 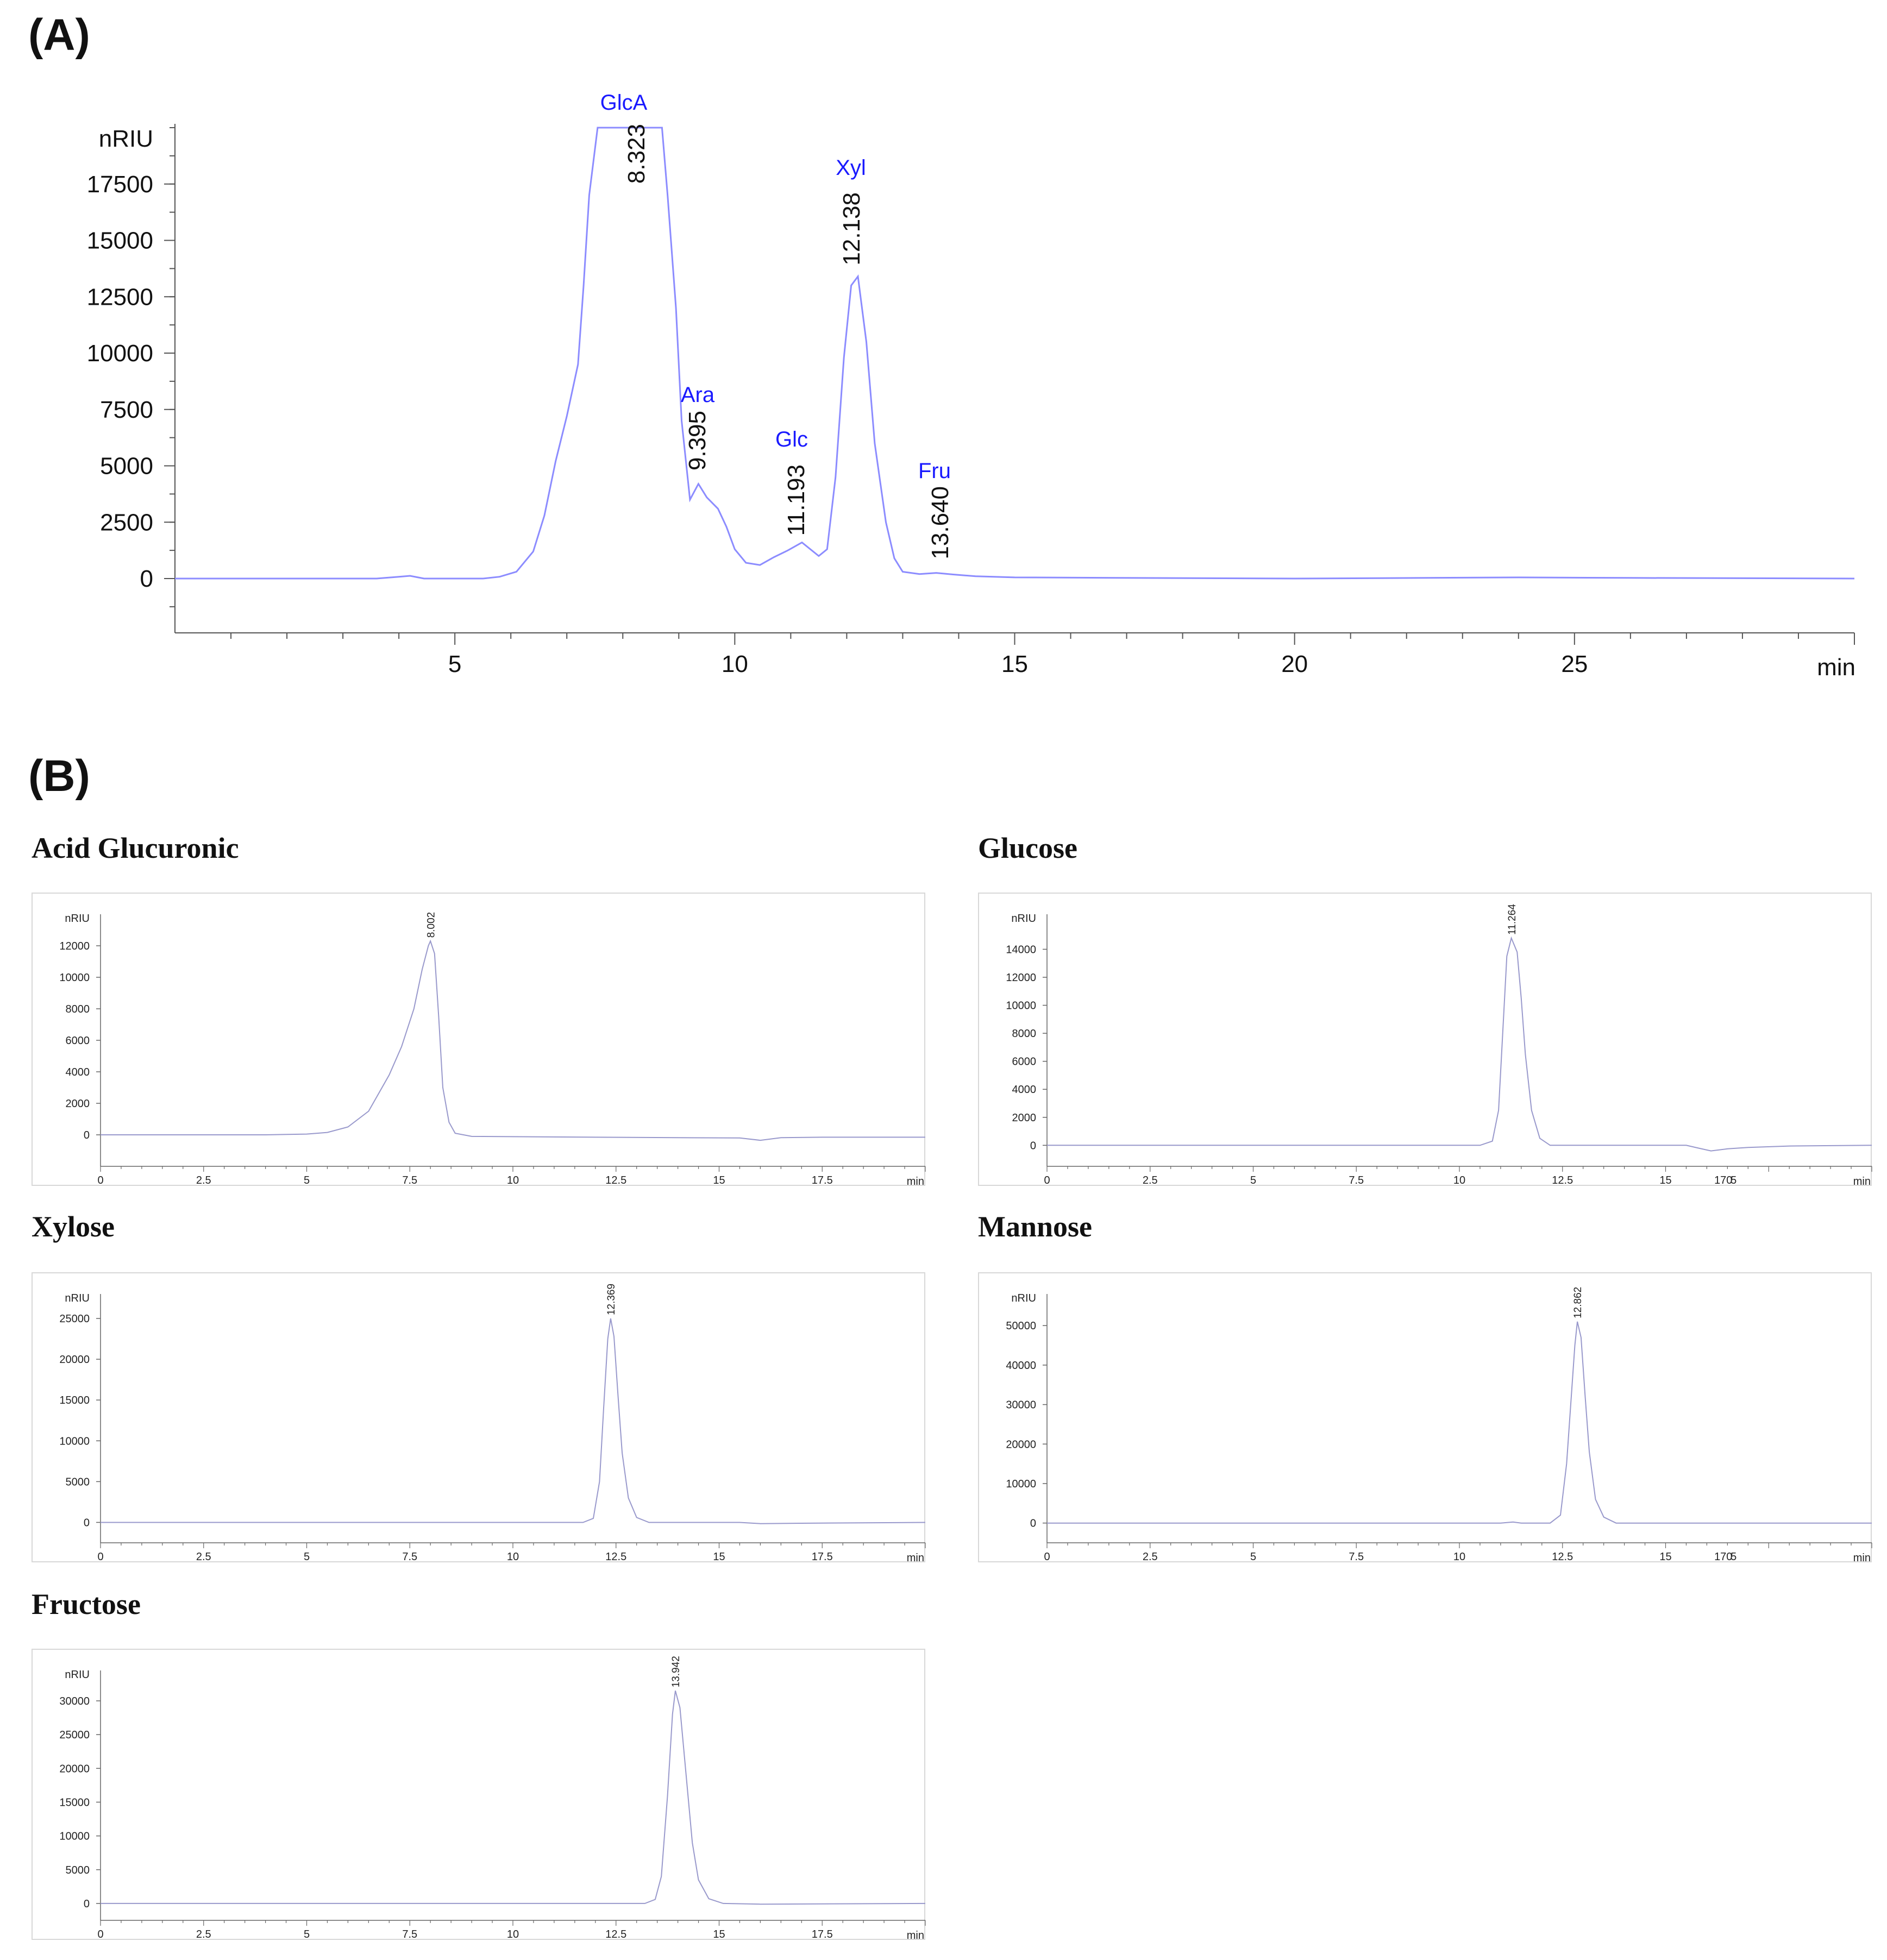 I want to click on peak-retention-time: 12.138, so click(x=851, y=229).